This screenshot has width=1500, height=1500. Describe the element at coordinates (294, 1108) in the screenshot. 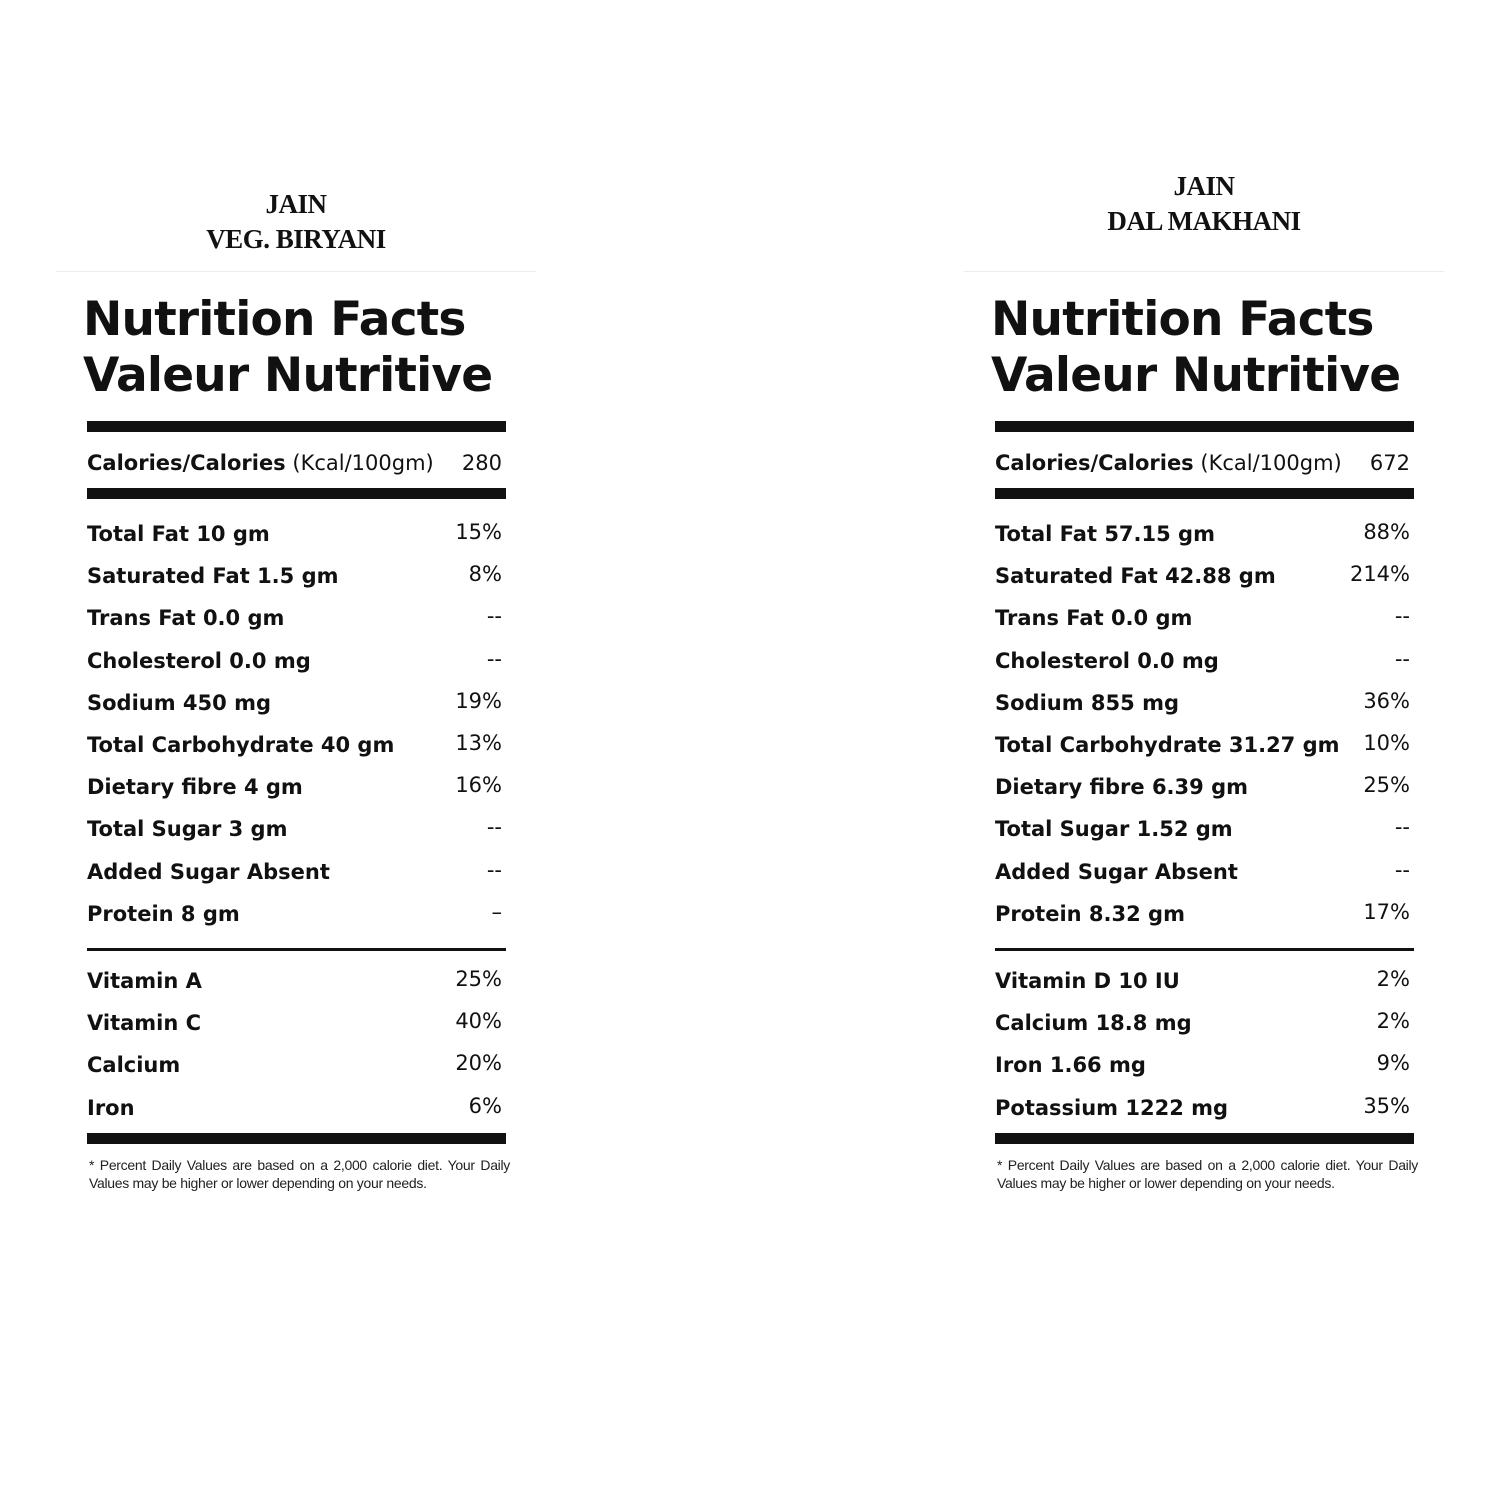

I see `vitamin-row: Iron 6%` at that location.